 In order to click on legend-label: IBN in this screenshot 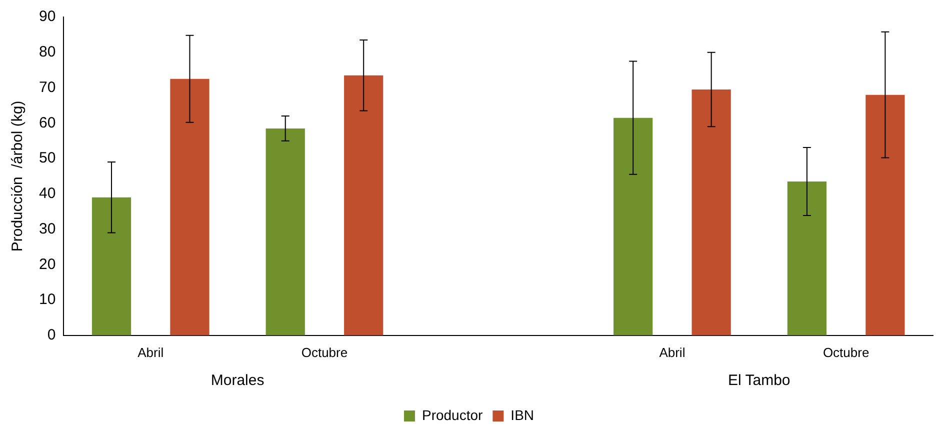, I will do `click(522, 414)`.